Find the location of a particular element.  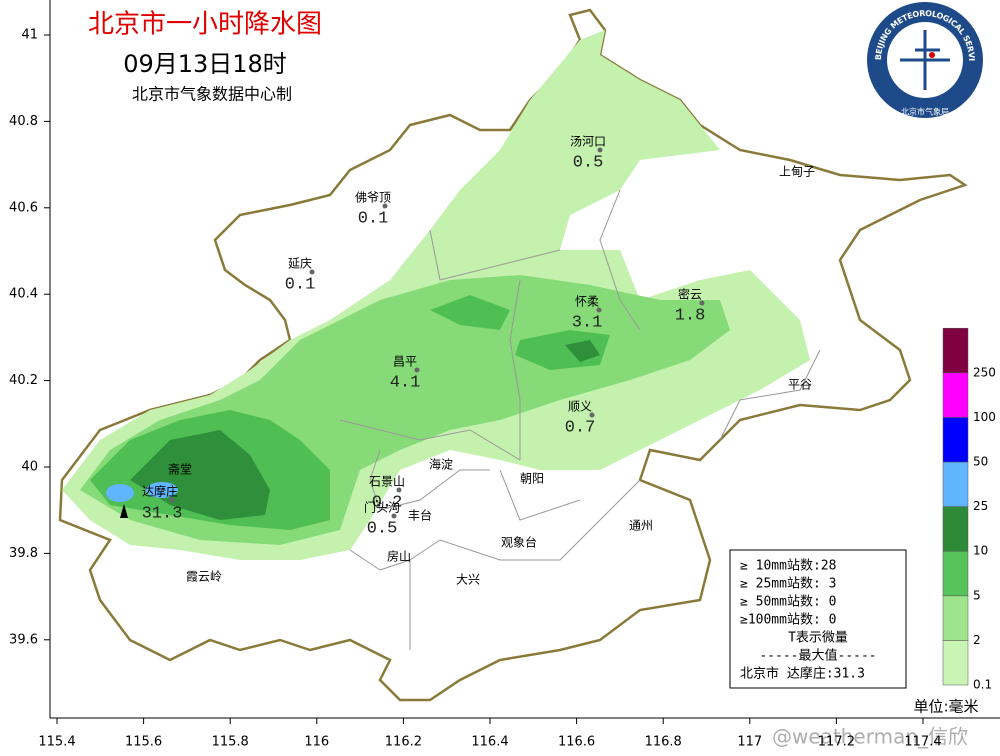

legend-label: 100 is located at coordinates (984, 417).